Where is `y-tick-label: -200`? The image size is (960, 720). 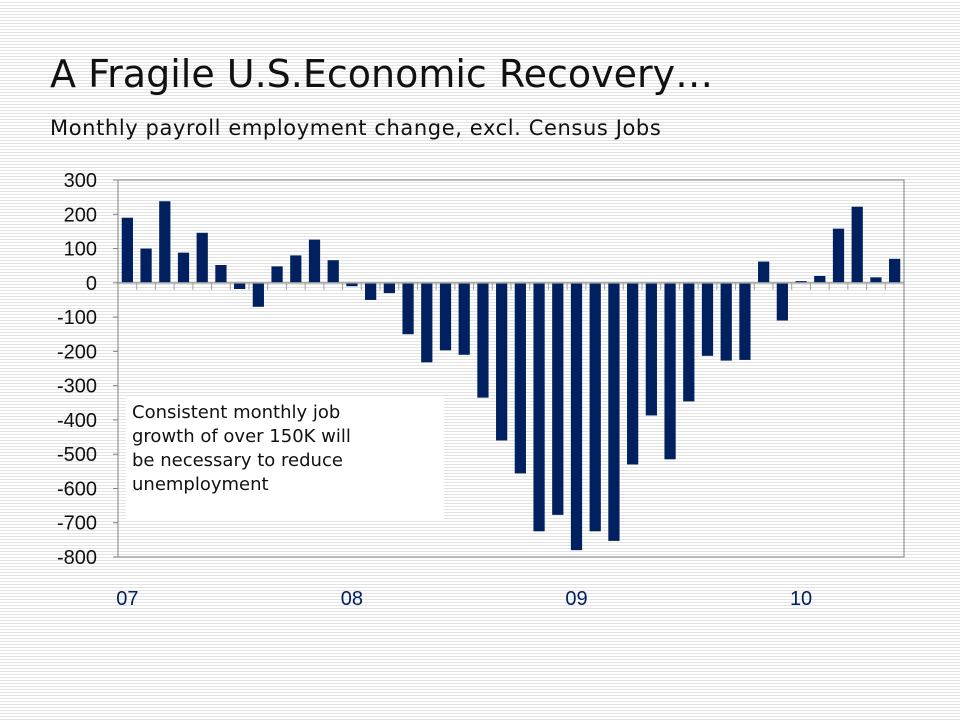 y-tick-label: -200 is located at coordinates (77, 352).